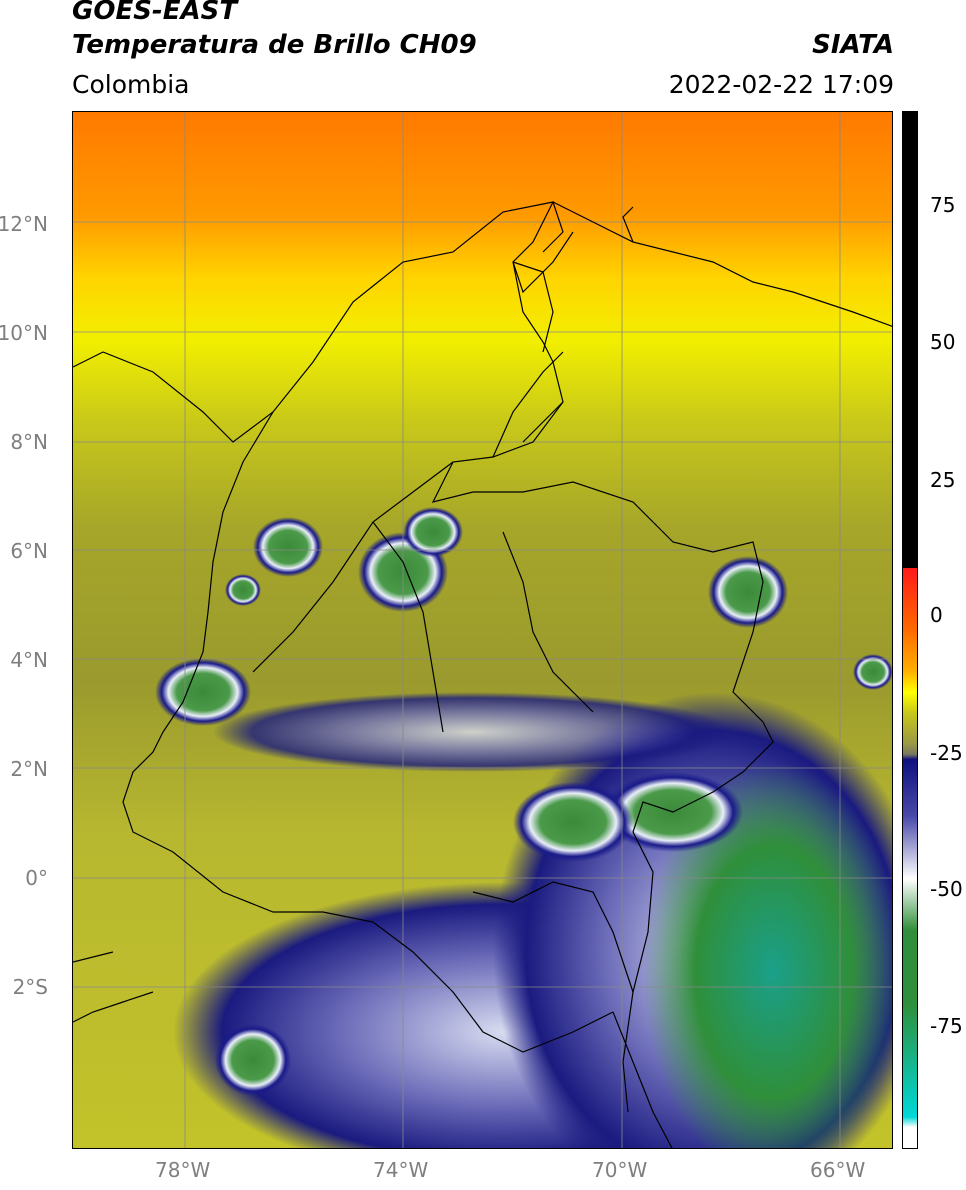 This screenshot has height=1190, width=966. I want to click on lat-label: 4°N, so click(29, 660).